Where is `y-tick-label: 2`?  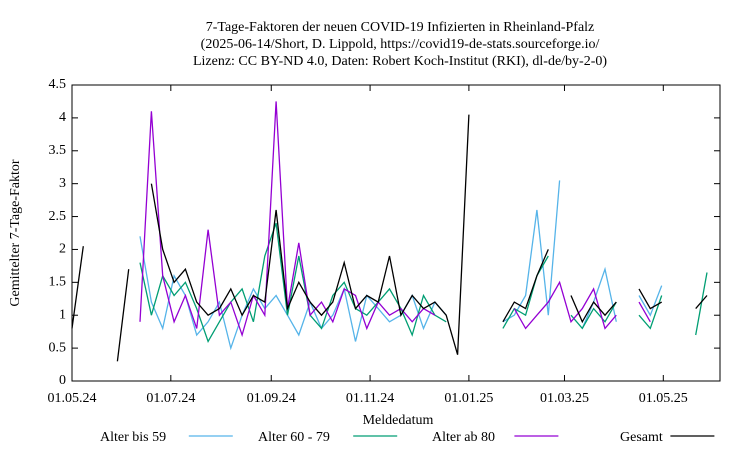 y-tick-label: 2 is located at coordinates (62, 249).